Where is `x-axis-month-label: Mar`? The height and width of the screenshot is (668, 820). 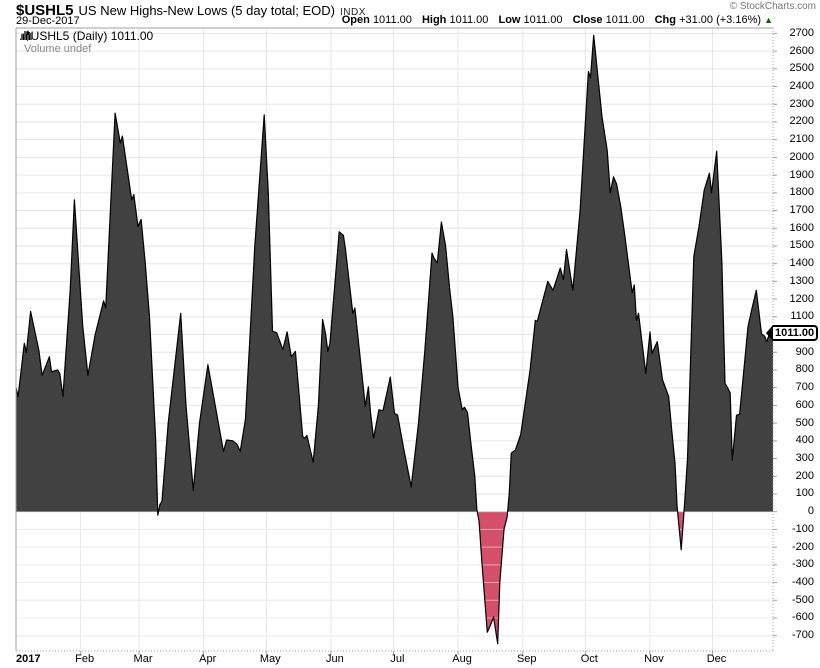
x-axis-month-label: Mar is located at coordinates (143, 659).